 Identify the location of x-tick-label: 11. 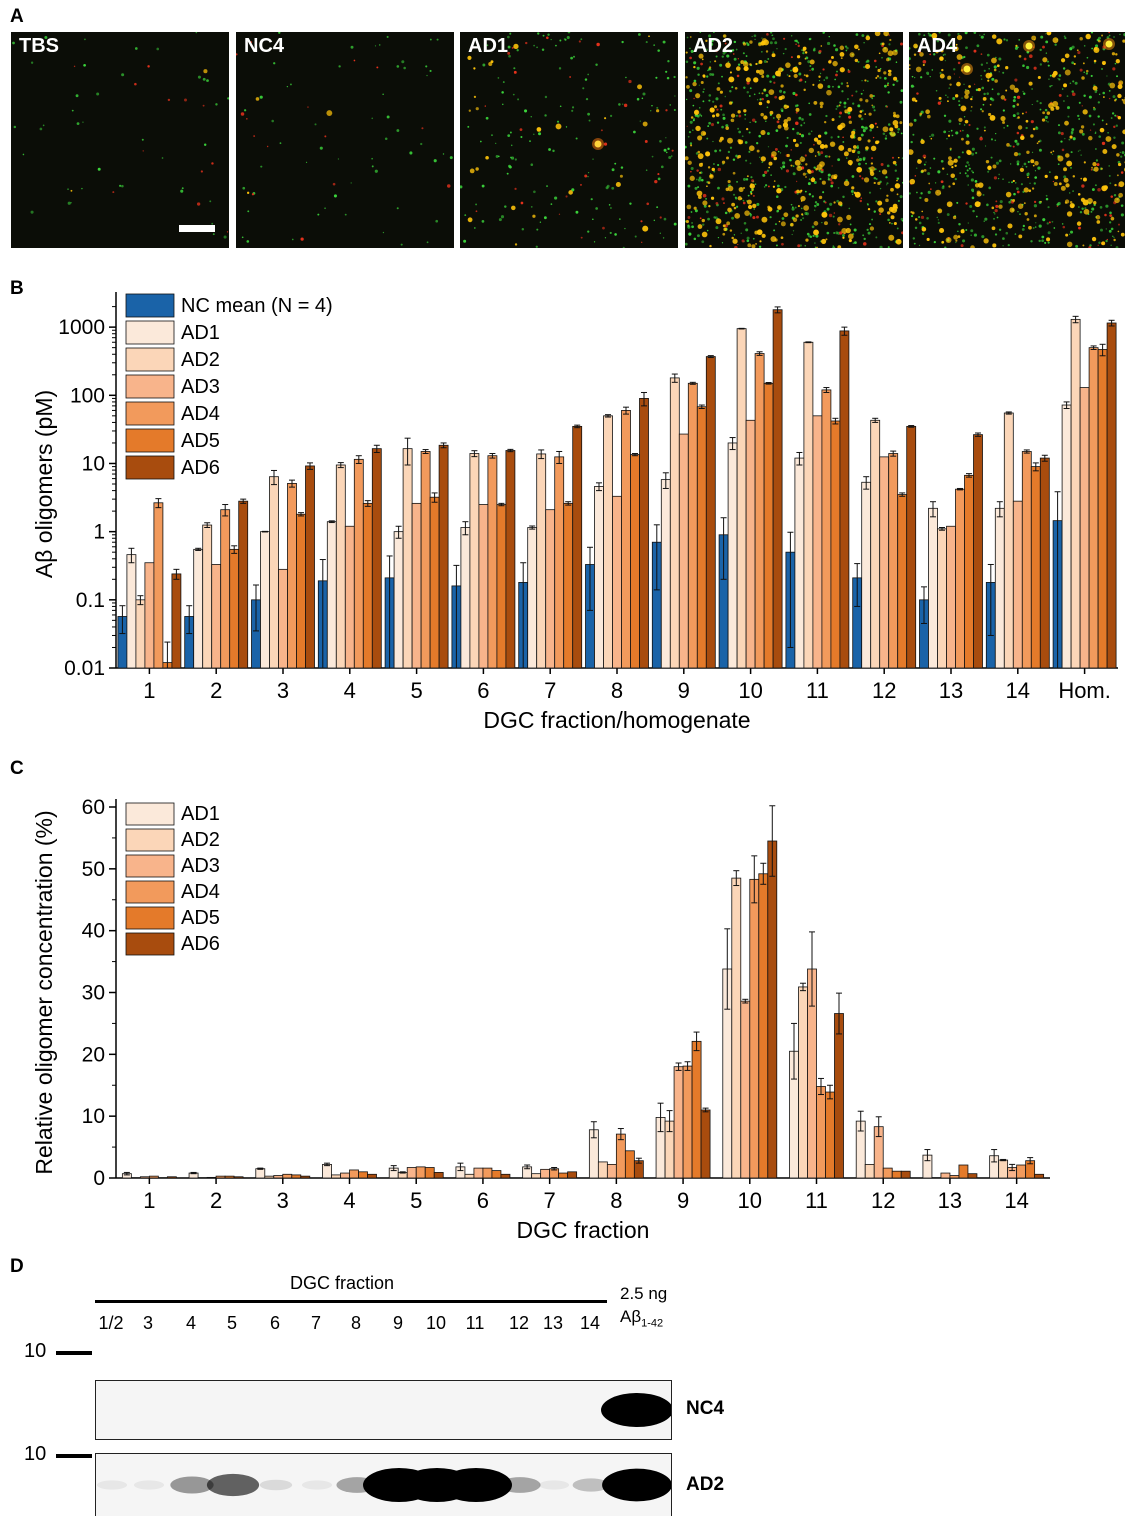
(816, 1200).